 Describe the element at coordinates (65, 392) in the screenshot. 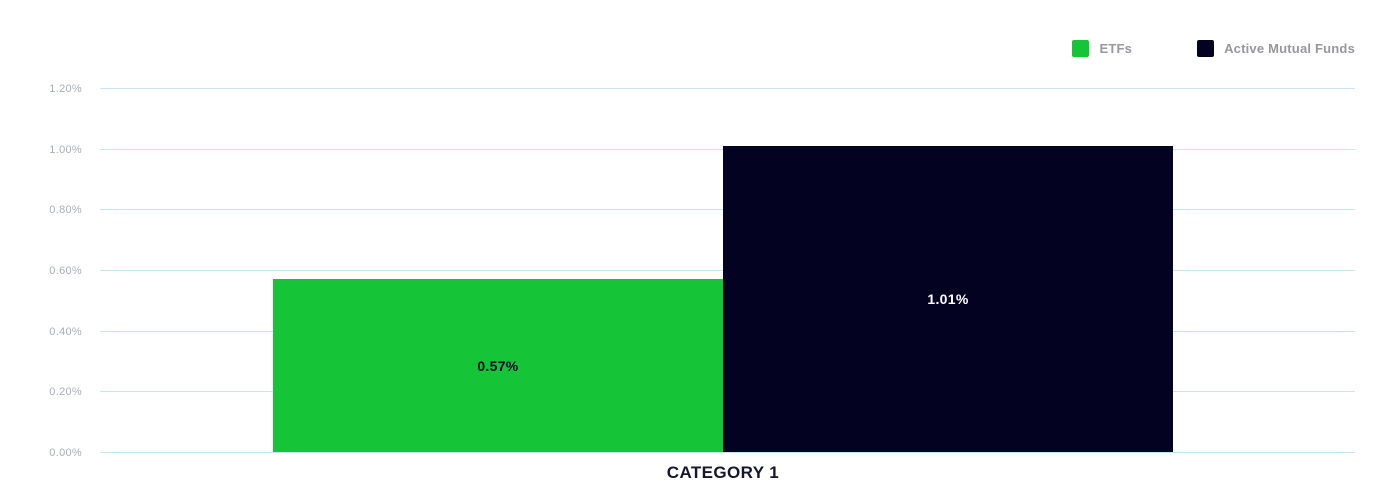

I see `y-axis-tick-label: 0.20%` at that location.